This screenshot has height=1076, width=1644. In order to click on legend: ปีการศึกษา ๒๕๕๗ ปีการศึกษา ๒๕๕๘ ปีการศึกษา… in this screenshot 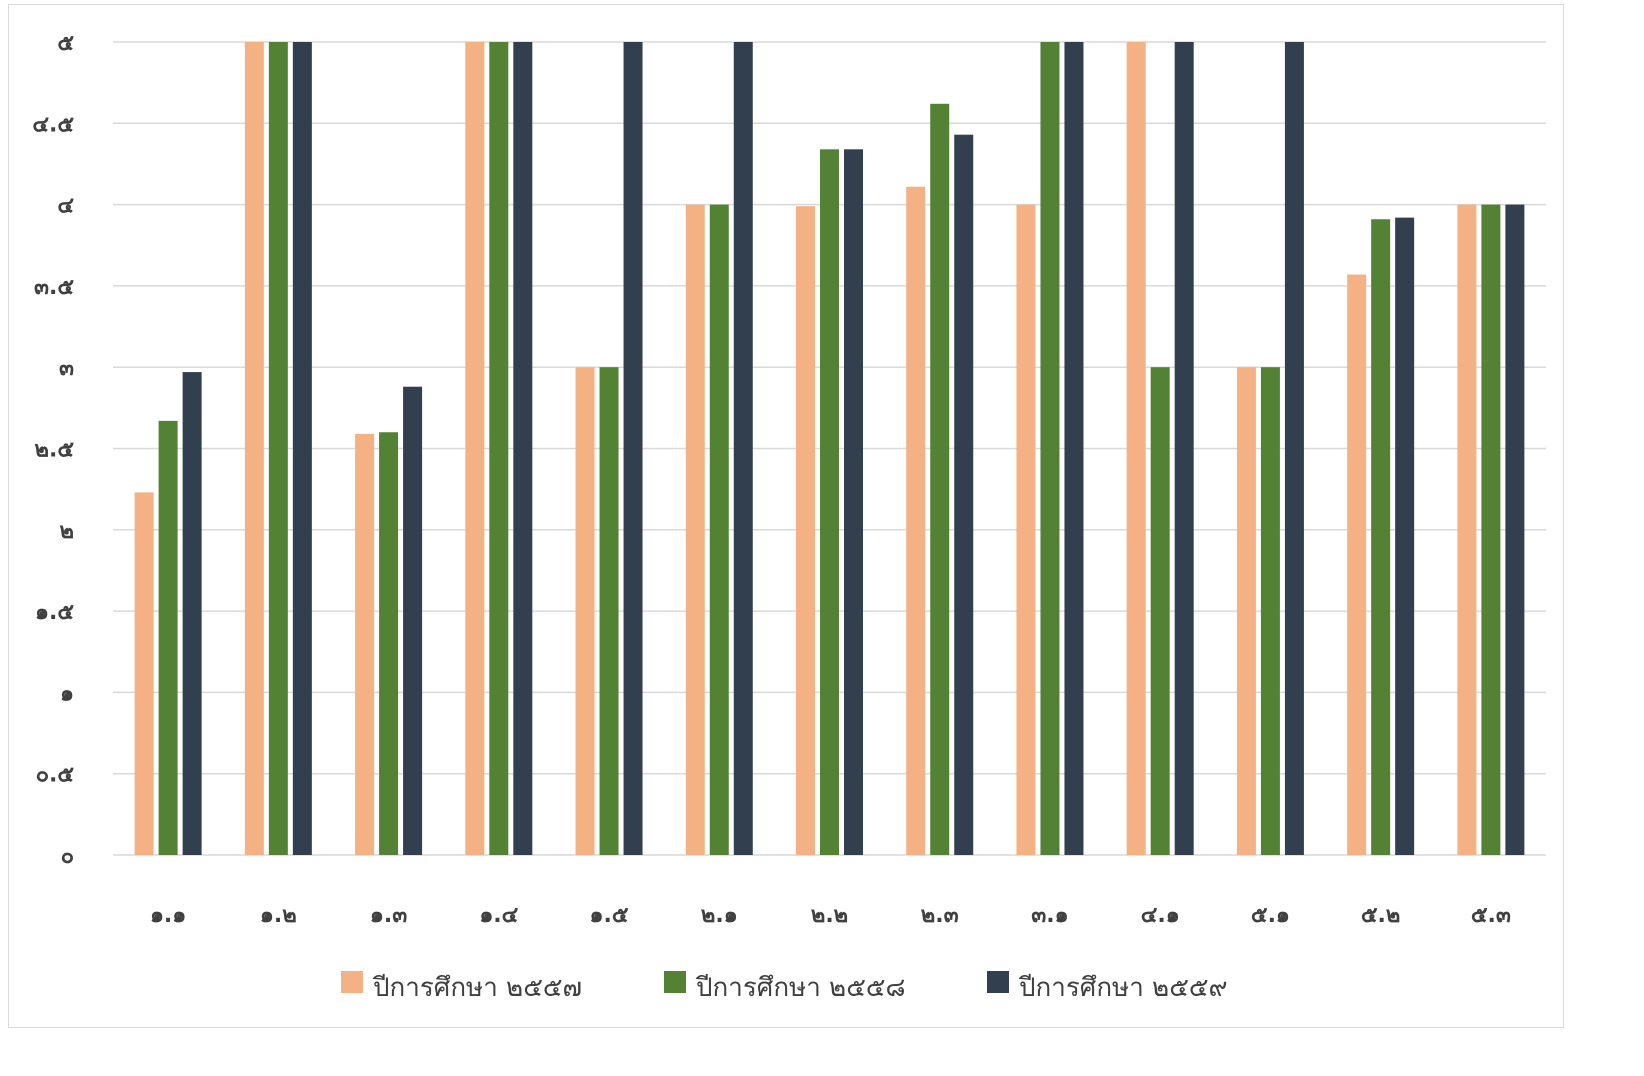, I will do `click(784, 987)`.